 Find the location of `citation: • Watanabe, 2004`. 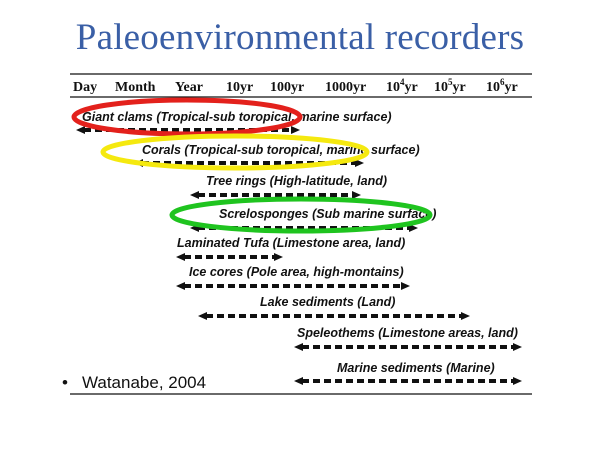

citation: • Watanabe, 2004 is located at coordinates (134, 383).